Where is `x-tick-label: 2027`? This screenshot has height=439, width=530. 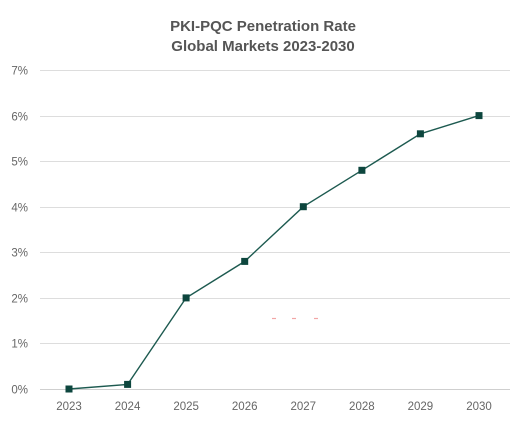 x-tick-label: 2027 is located at coordinates (303, 407).